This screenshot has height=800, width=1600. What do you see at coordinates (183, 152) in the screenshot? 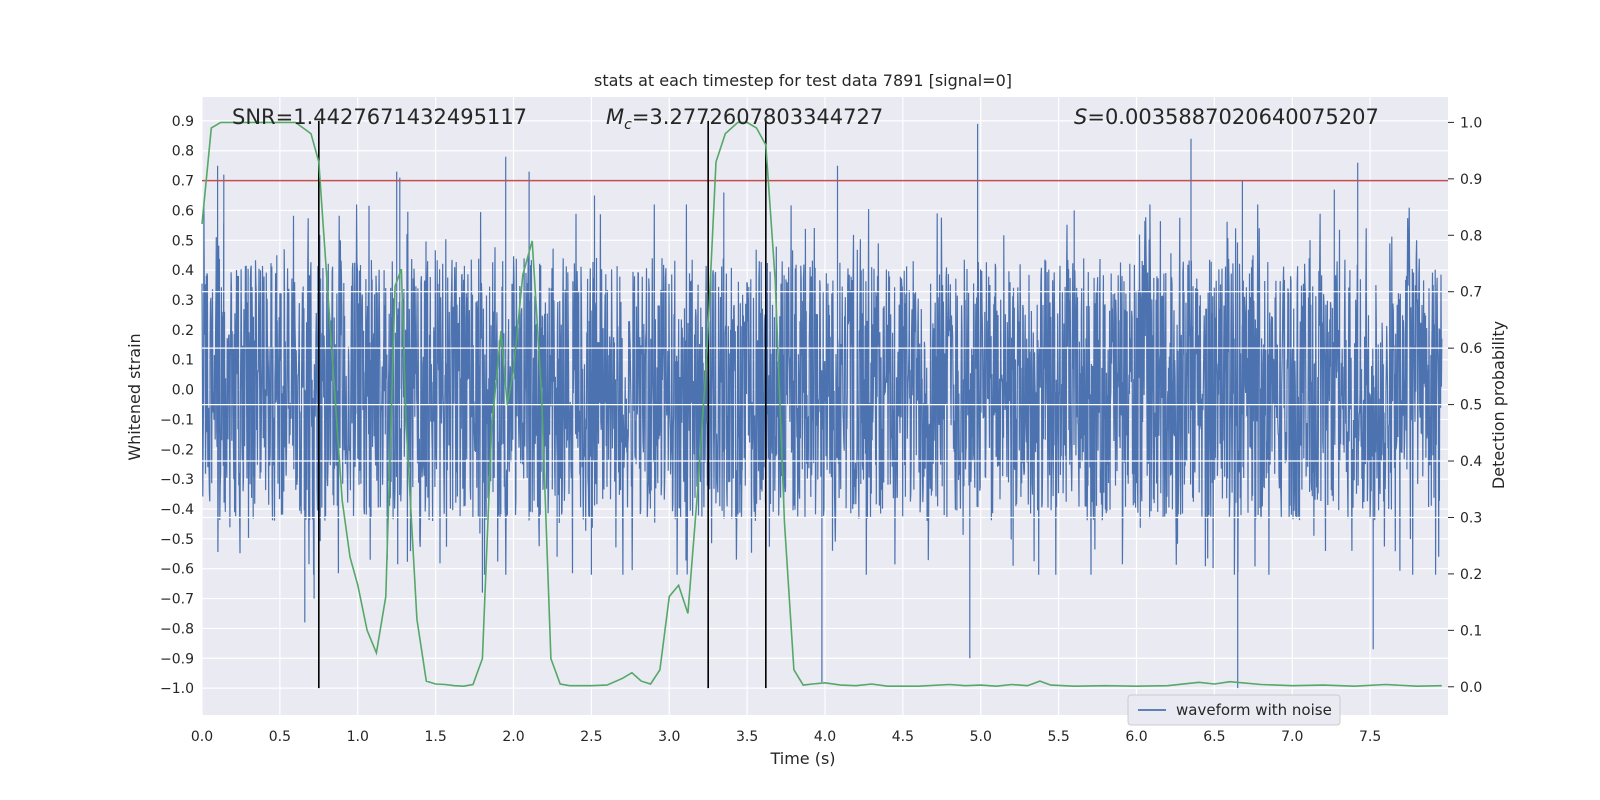
I see `left-tick-label: 0.8` at bounding box center [183, 152].